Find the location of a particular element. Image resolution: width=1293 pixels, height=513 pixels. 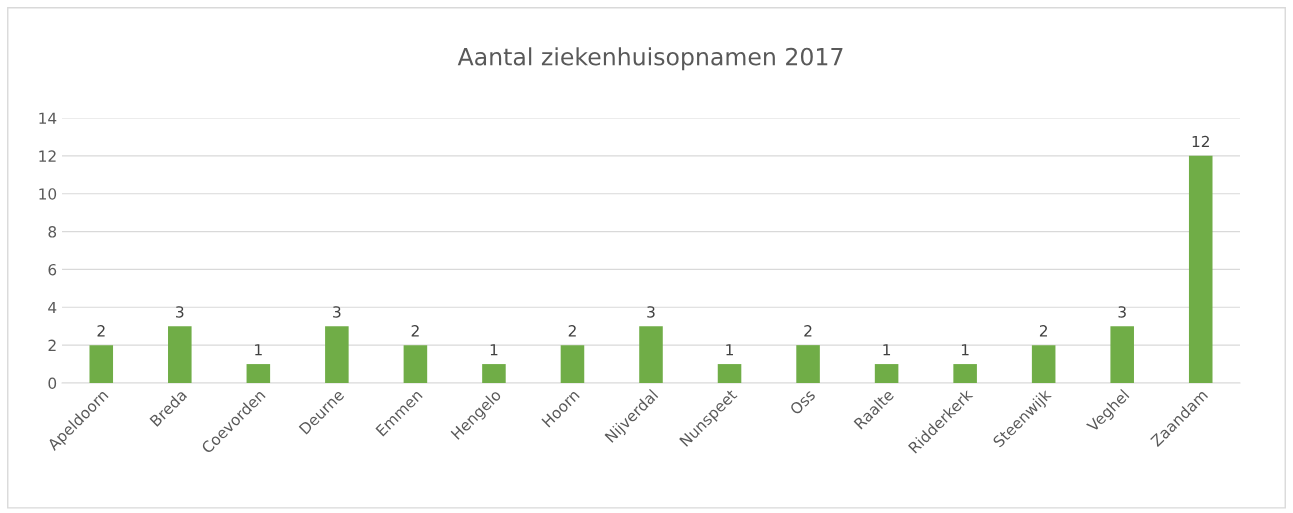

y-tick-label: 10 is located at coordinates (48, 194).